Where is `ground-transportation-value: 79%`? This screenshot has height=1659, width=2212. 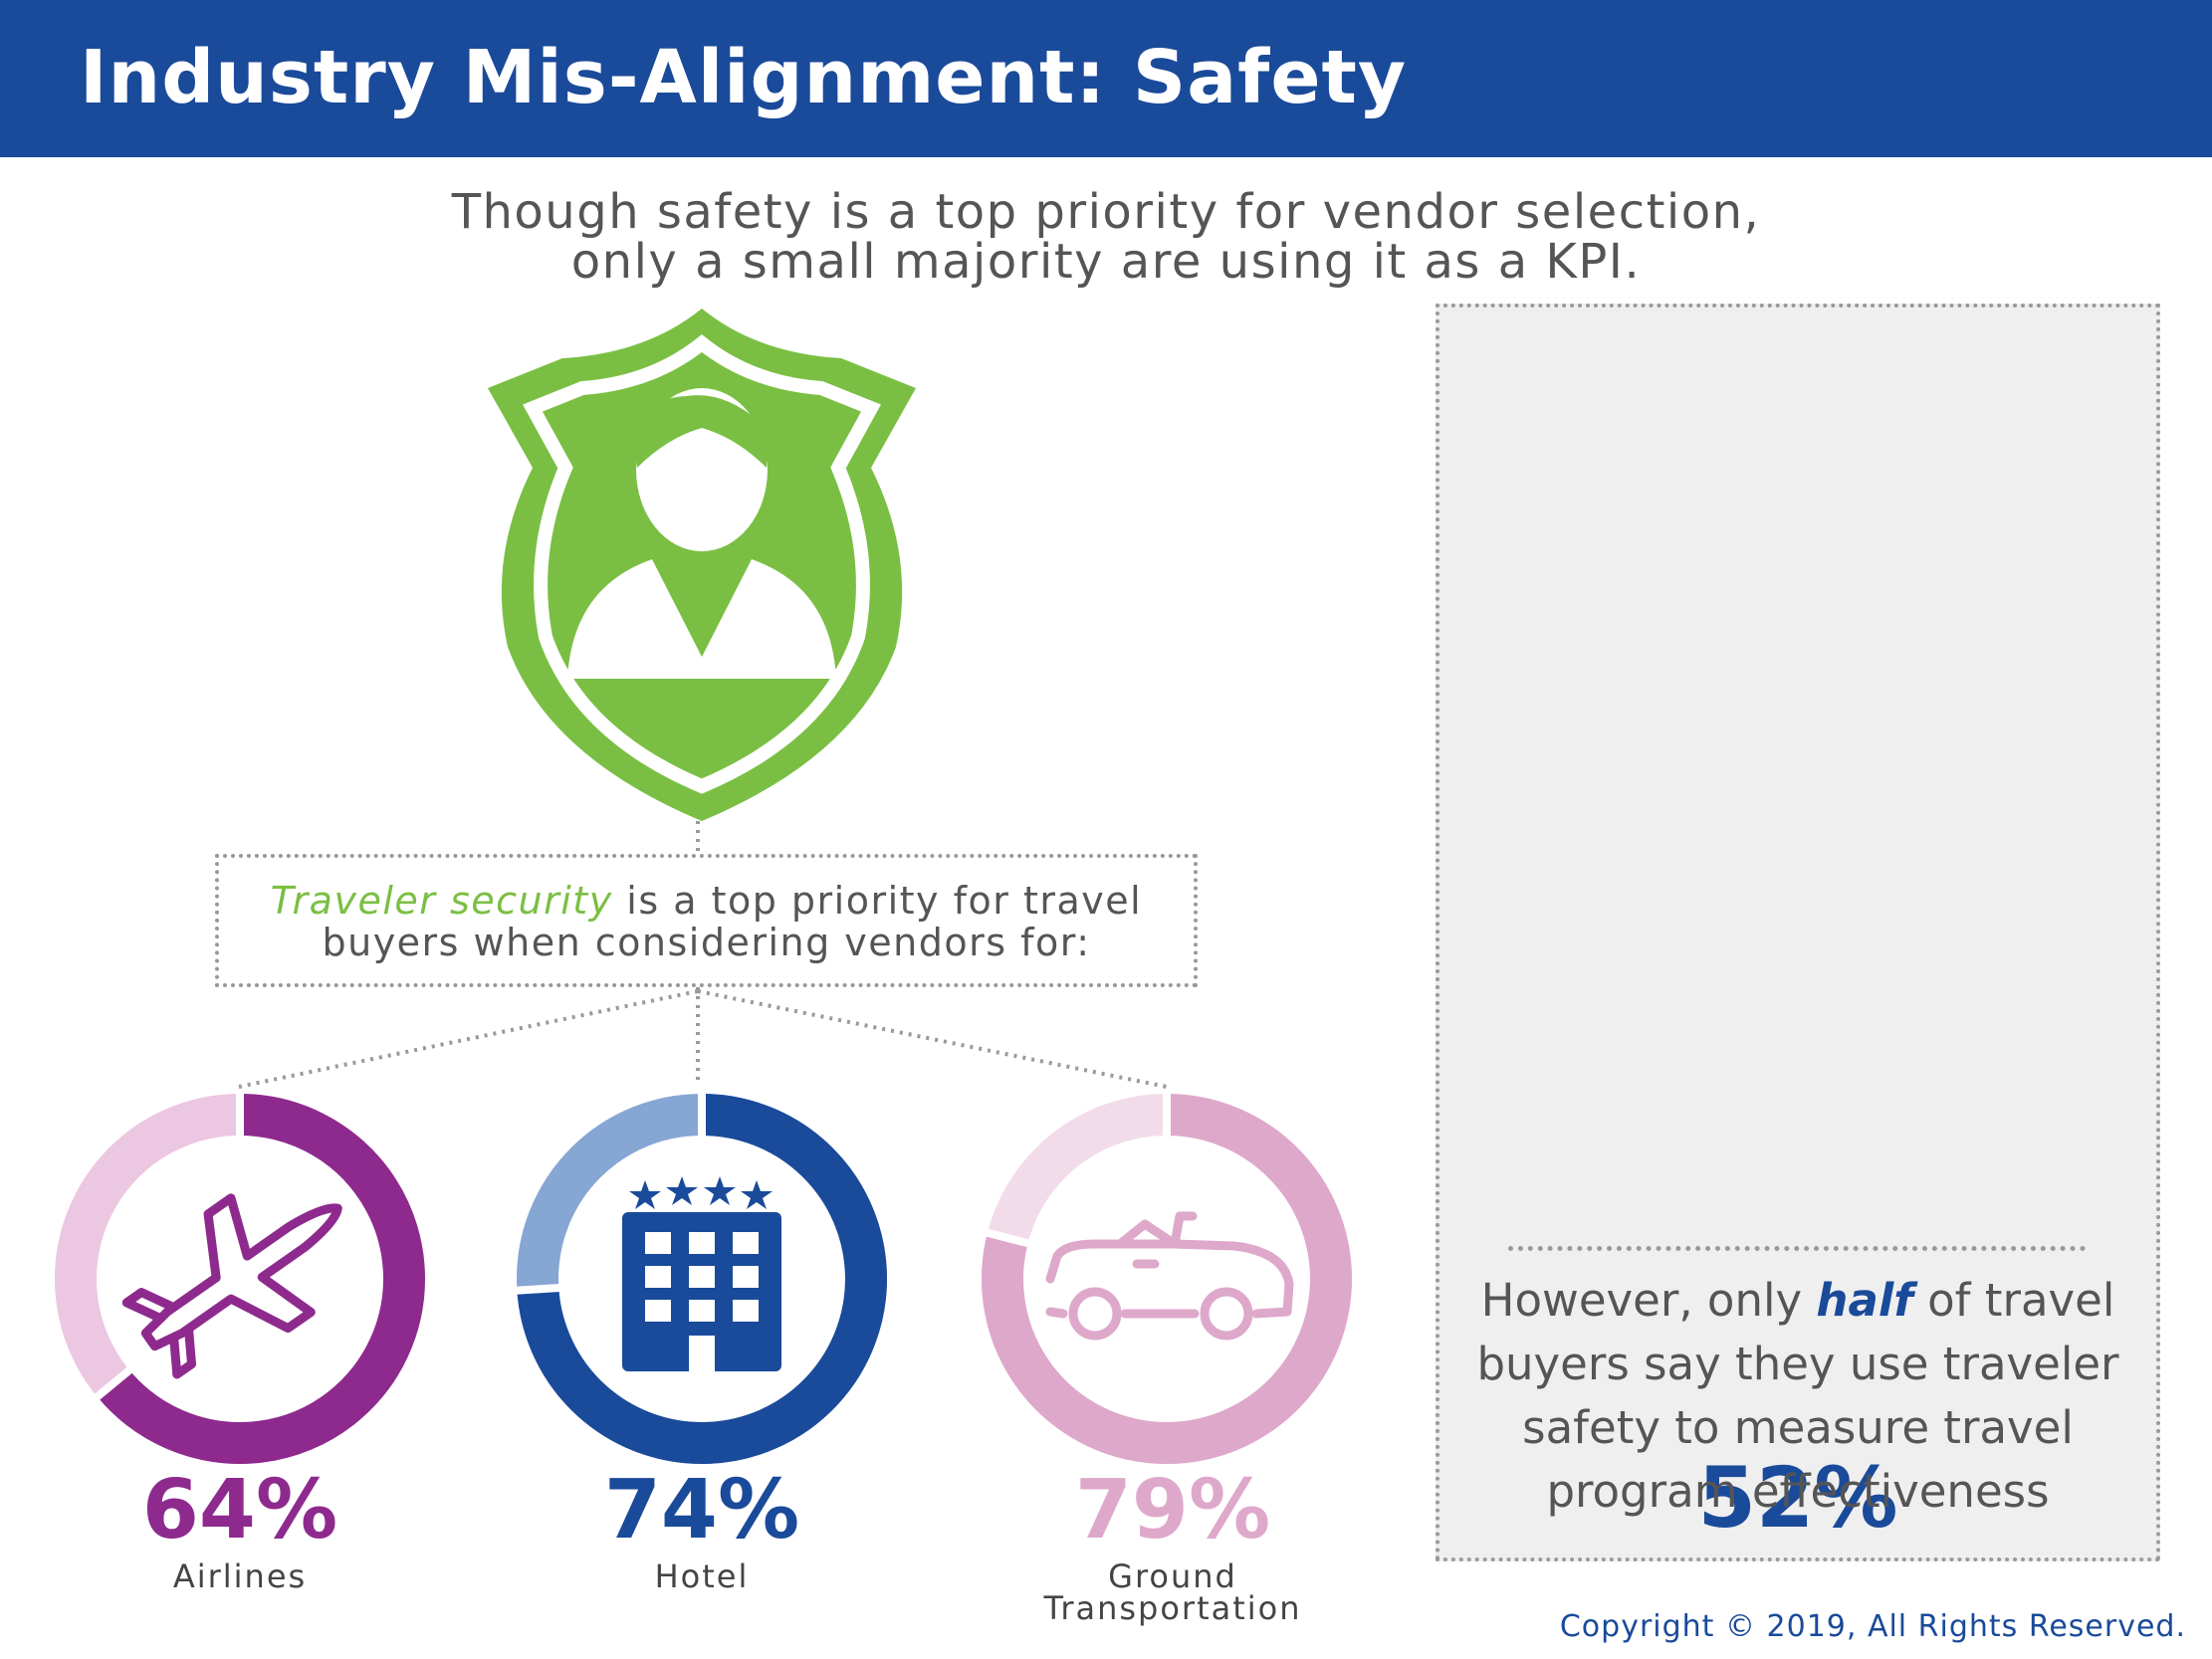
ground-transportation-value: 79% is located at coordinates (1172, 1510).